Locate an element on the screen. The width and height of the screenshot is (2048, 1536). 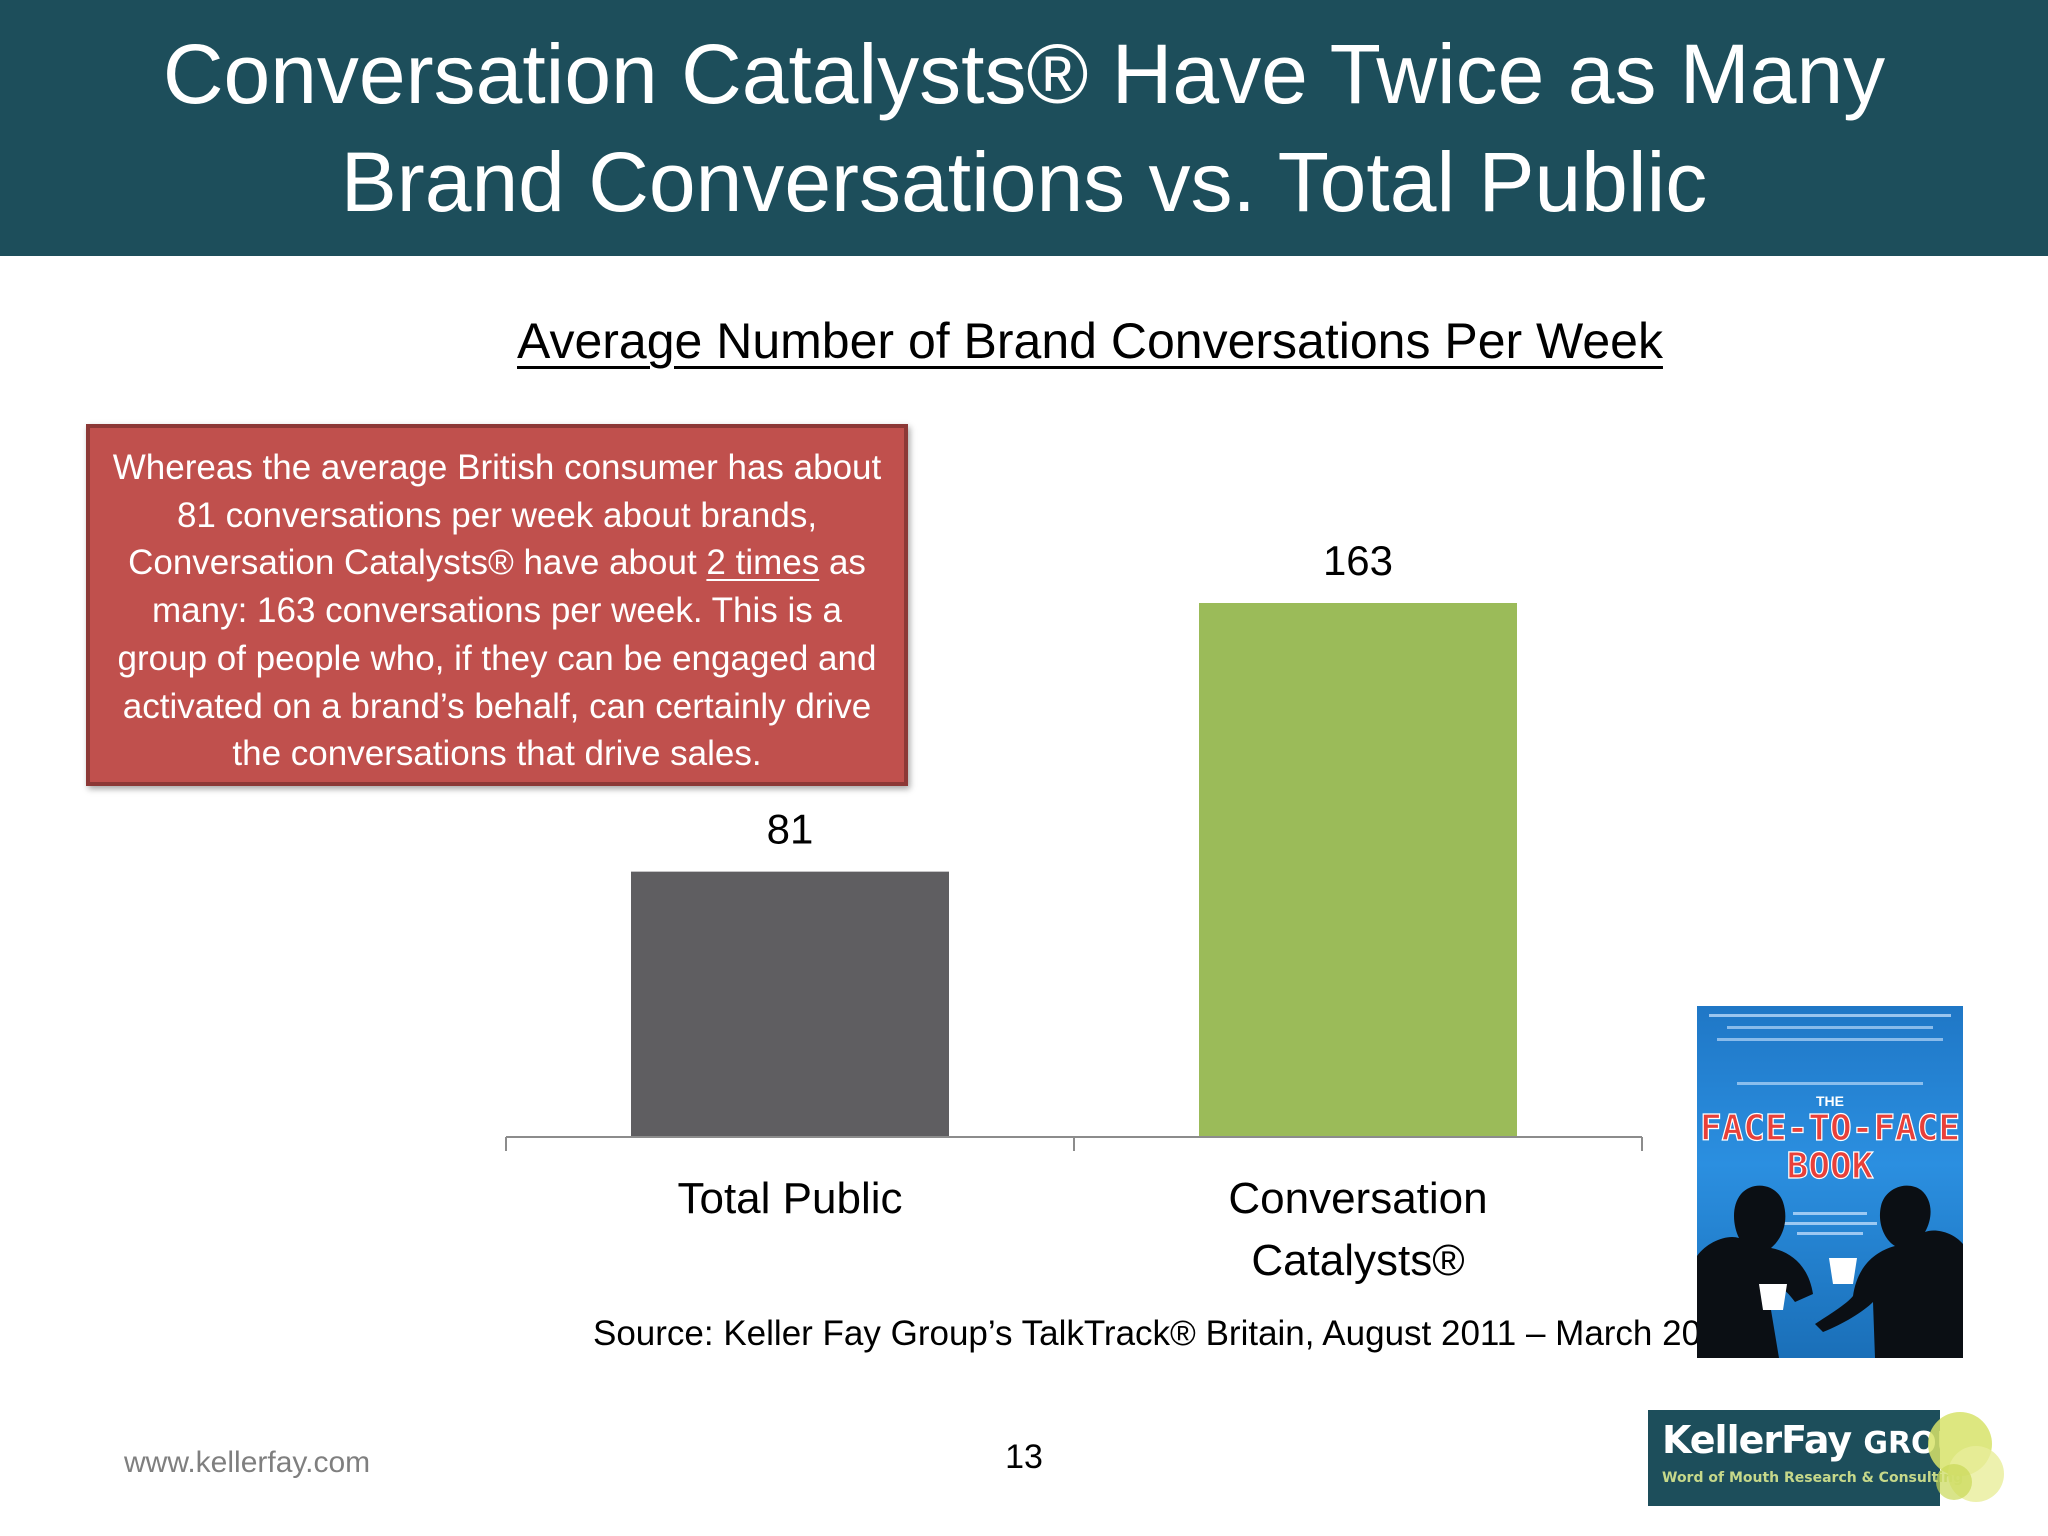
page-number: 13 is located at coordinates (1024, 1457).